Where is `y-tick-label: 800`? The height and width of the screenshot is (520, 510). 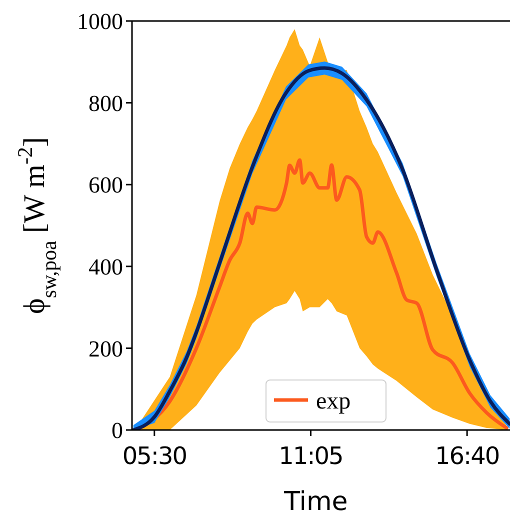 y-tick-label: 800 is located at coordinates (105, 103).